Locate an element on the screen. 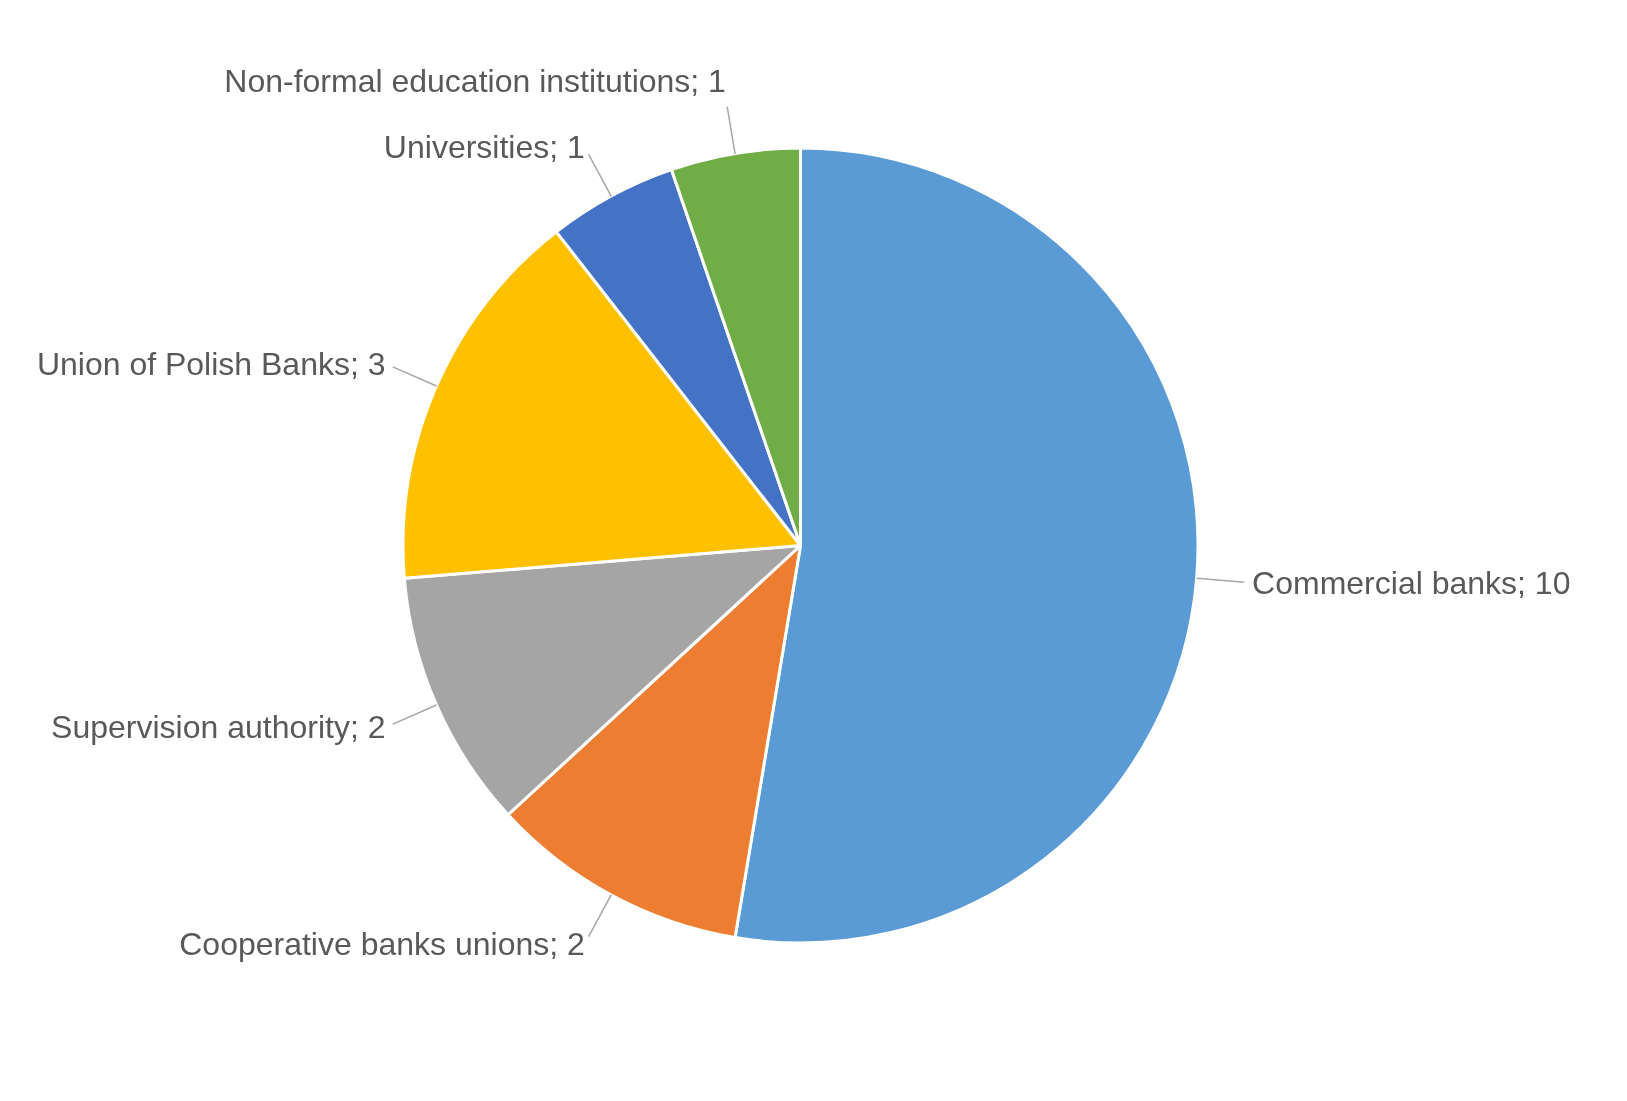 The height and width of the screenshot is (1101, 1627). slice-label: Union of Polish Banks; 3 is located at coordinates (211, 363).